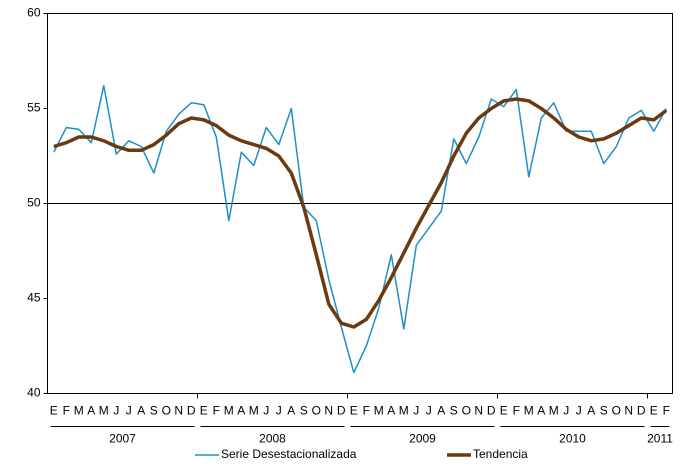  I want to click on y-tick-label: 40, so click(34, 393).